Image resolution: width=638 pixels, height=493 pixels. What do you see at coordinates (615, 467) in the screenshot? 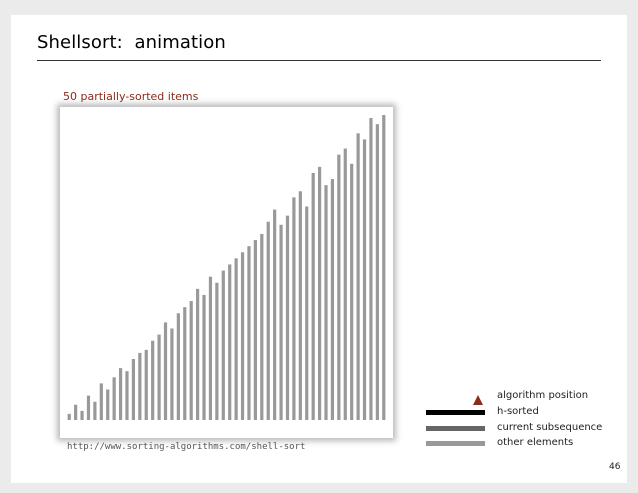
I see `page-number: 46` at bounding box center [615, 467].